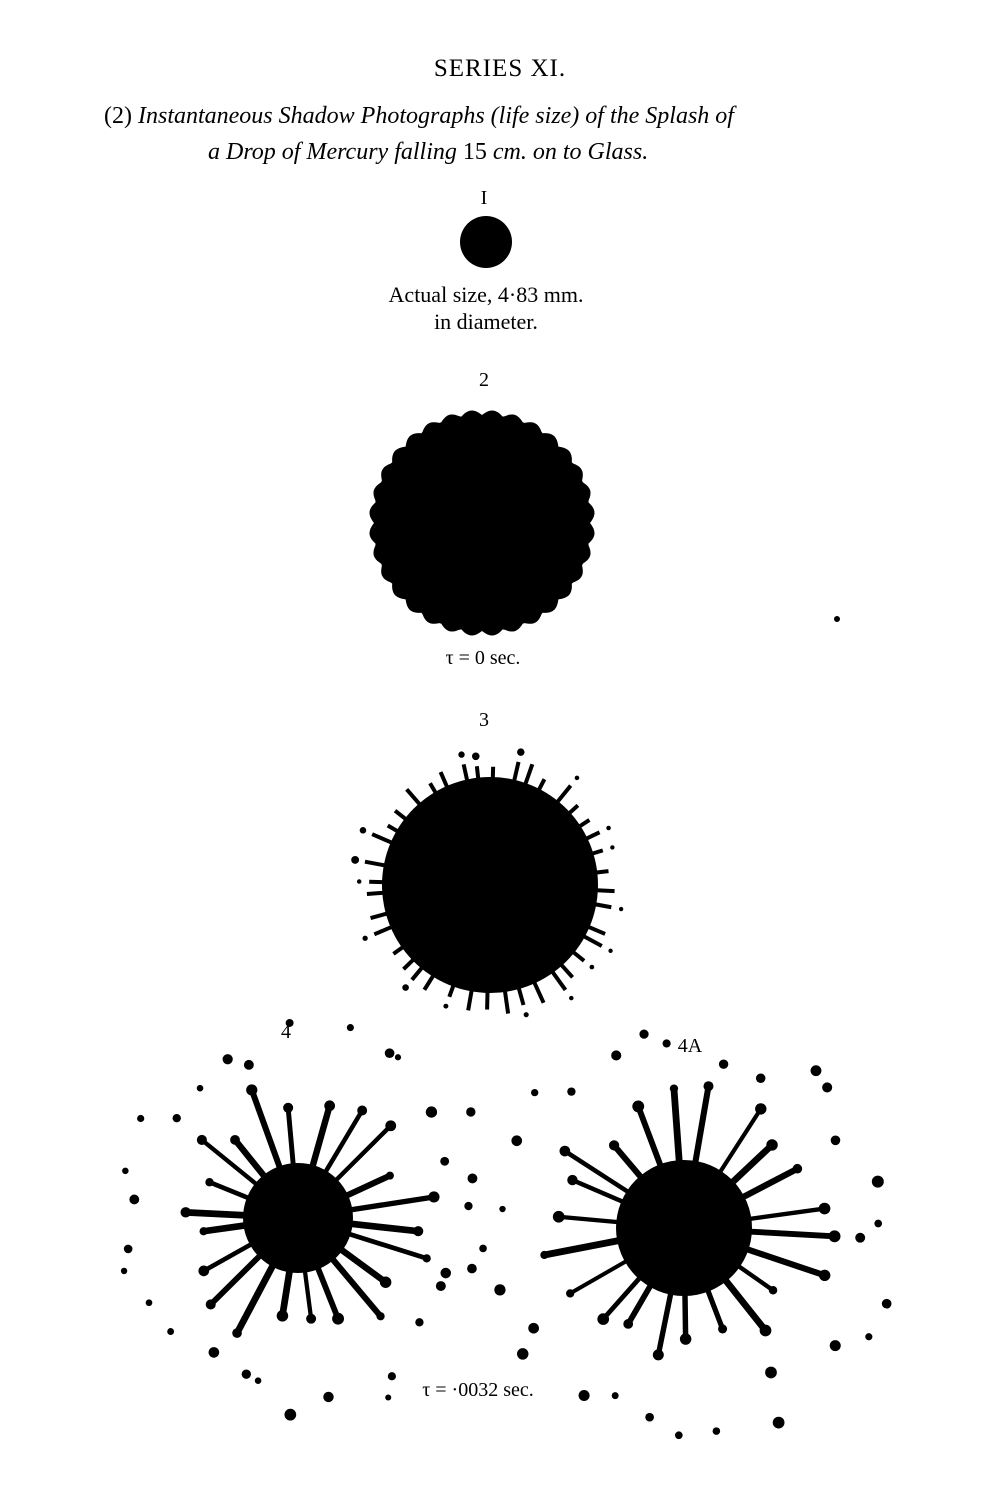  What do you see at coordinates (313, 1219) in the screenshot?
I see `figure-4-splash` at bounding box center [313, 1219].